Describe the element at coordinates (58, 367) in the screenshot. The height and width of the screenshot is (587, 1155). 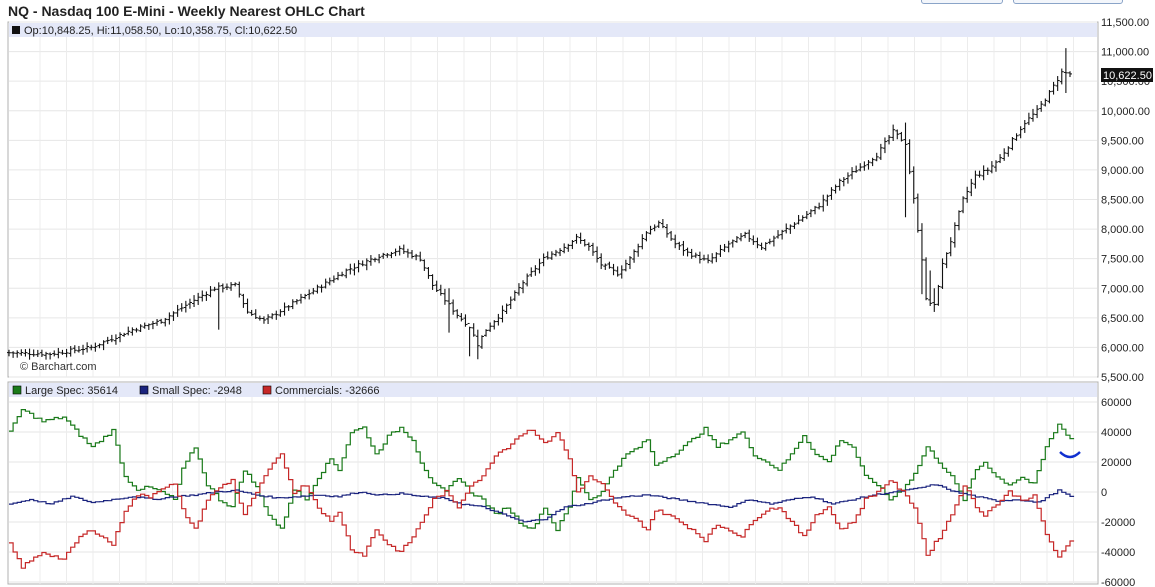
I see `watermark: © Barchart.com` at that location.